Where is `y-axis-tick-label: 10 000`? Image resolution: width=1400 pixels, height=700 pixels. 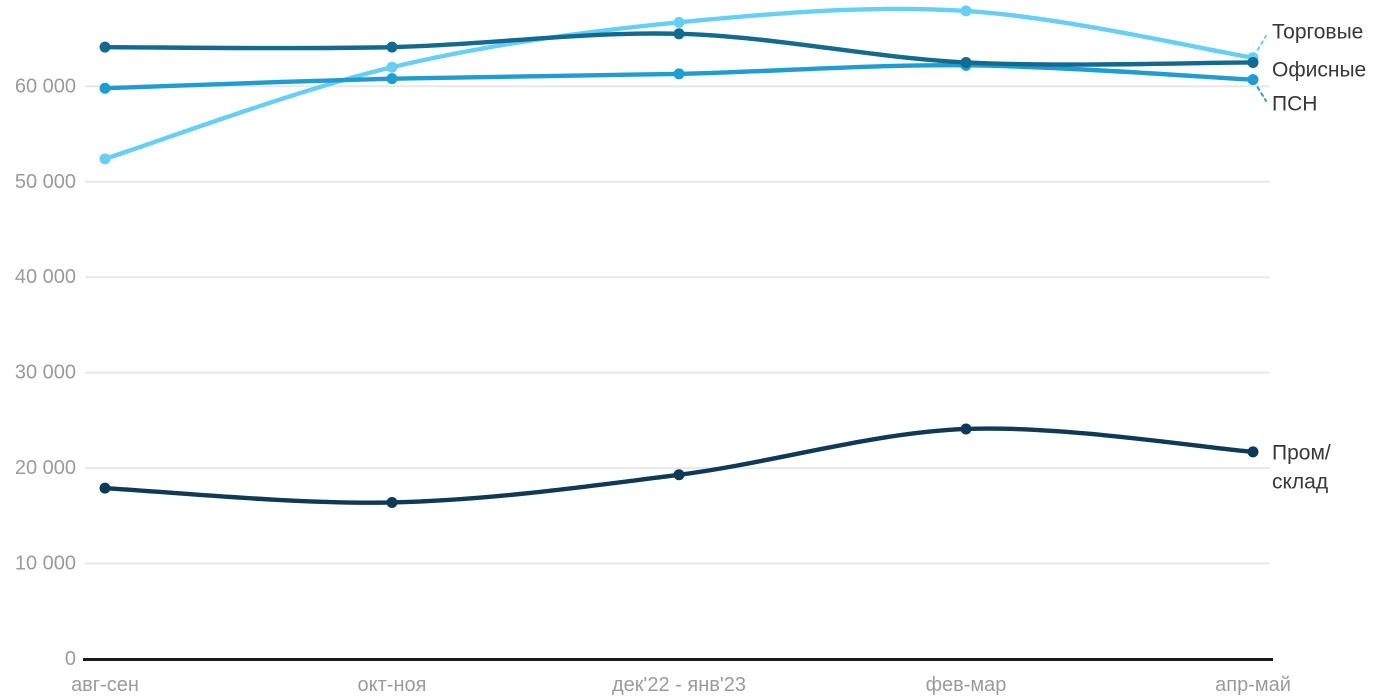
y-axis-tick-label: 10 000 is located at coordinates (45, 564).